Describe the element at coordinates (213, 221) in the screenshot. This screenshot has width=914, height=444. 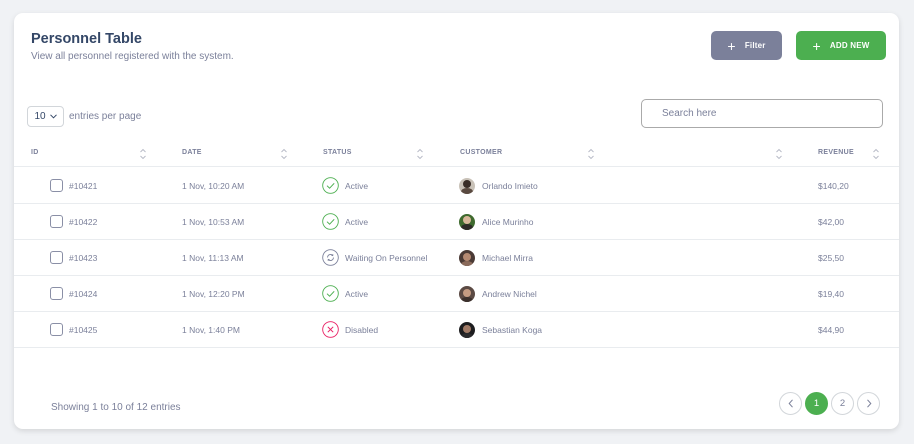
I see `date-cell: 1 Nov, 10:53 AM` at that location.